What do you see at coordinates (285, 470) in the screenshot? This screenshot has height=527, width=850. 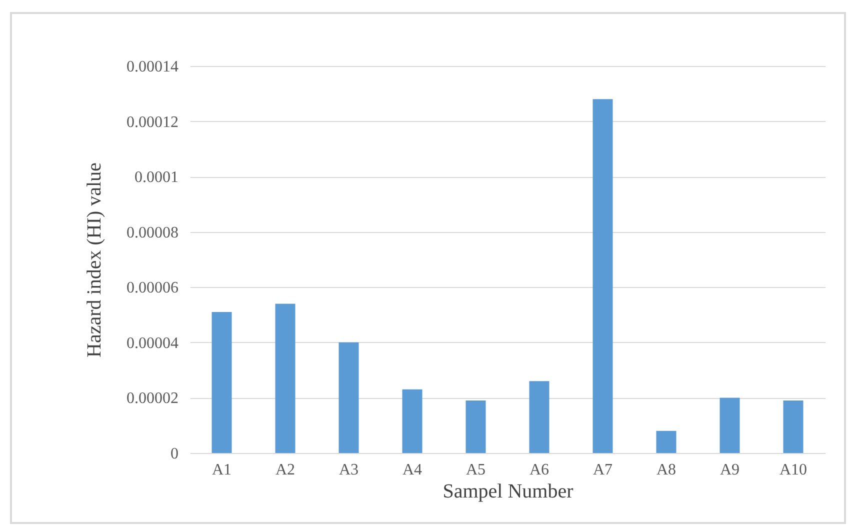 I see `x-tick-label: A2` at bounding box center [285, 470].